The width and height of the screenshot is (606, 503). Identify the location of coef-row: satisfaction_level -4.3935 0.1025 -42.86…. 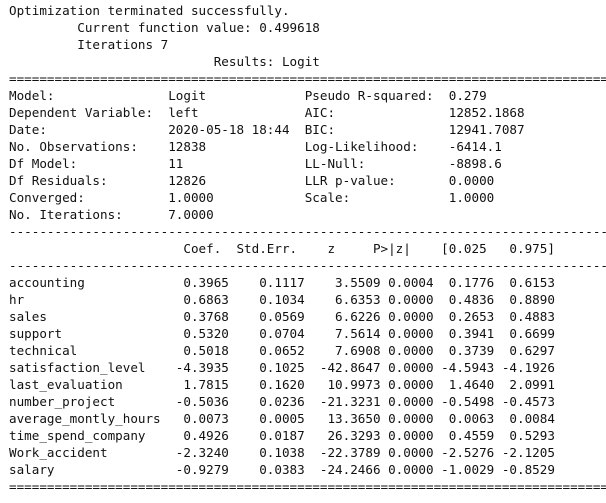
(282, 367).